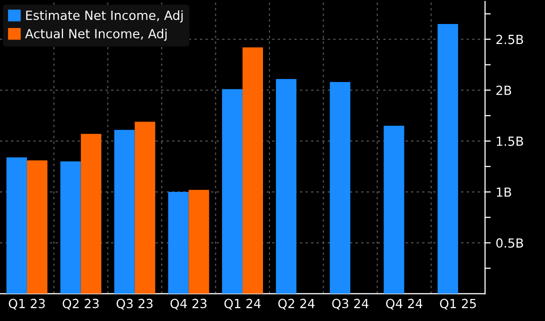  What do you see at coordinates (26, 304) in the screenshot?
I see `x-tick-label: Q1 23` at bounding box center [26, 304].